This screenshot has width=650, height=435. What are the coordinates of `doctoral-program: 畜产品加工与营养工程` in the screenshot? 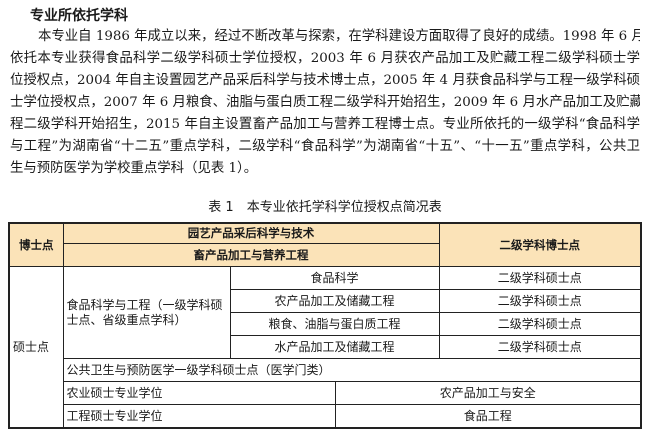 It's located at (251, 255).